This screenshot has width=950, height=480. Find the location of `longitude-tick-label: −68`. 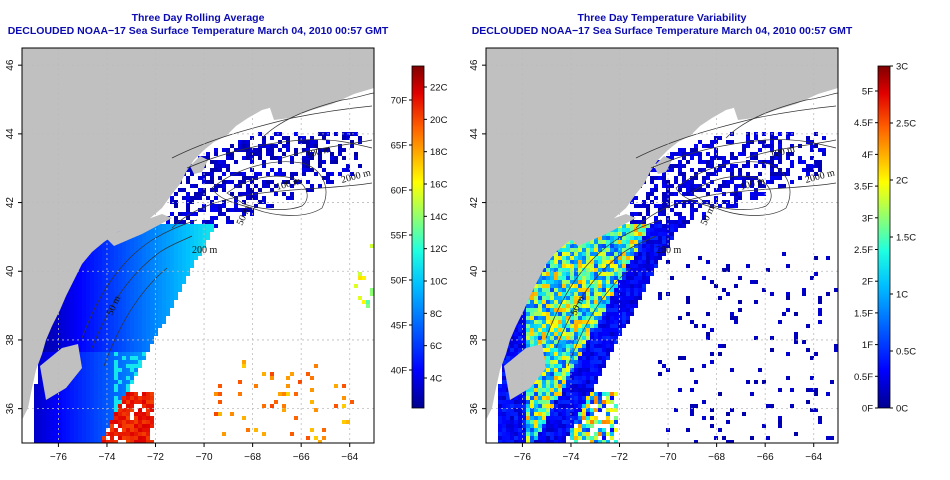

longitude-tick-label: −68 is located at coordinates (252, 457).